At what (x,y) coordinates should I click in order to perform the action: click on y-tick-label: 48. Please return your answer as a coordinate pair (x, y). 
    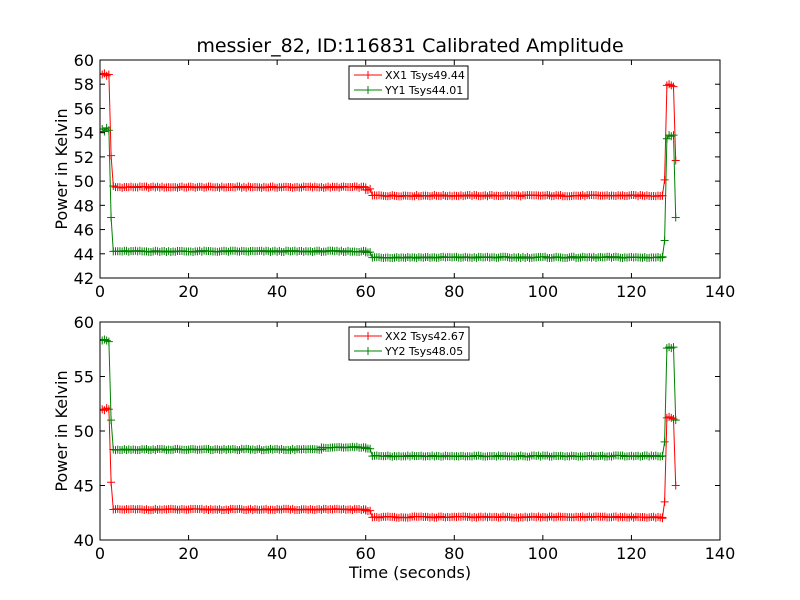
    Looking at the image, I should click on (84, 205).